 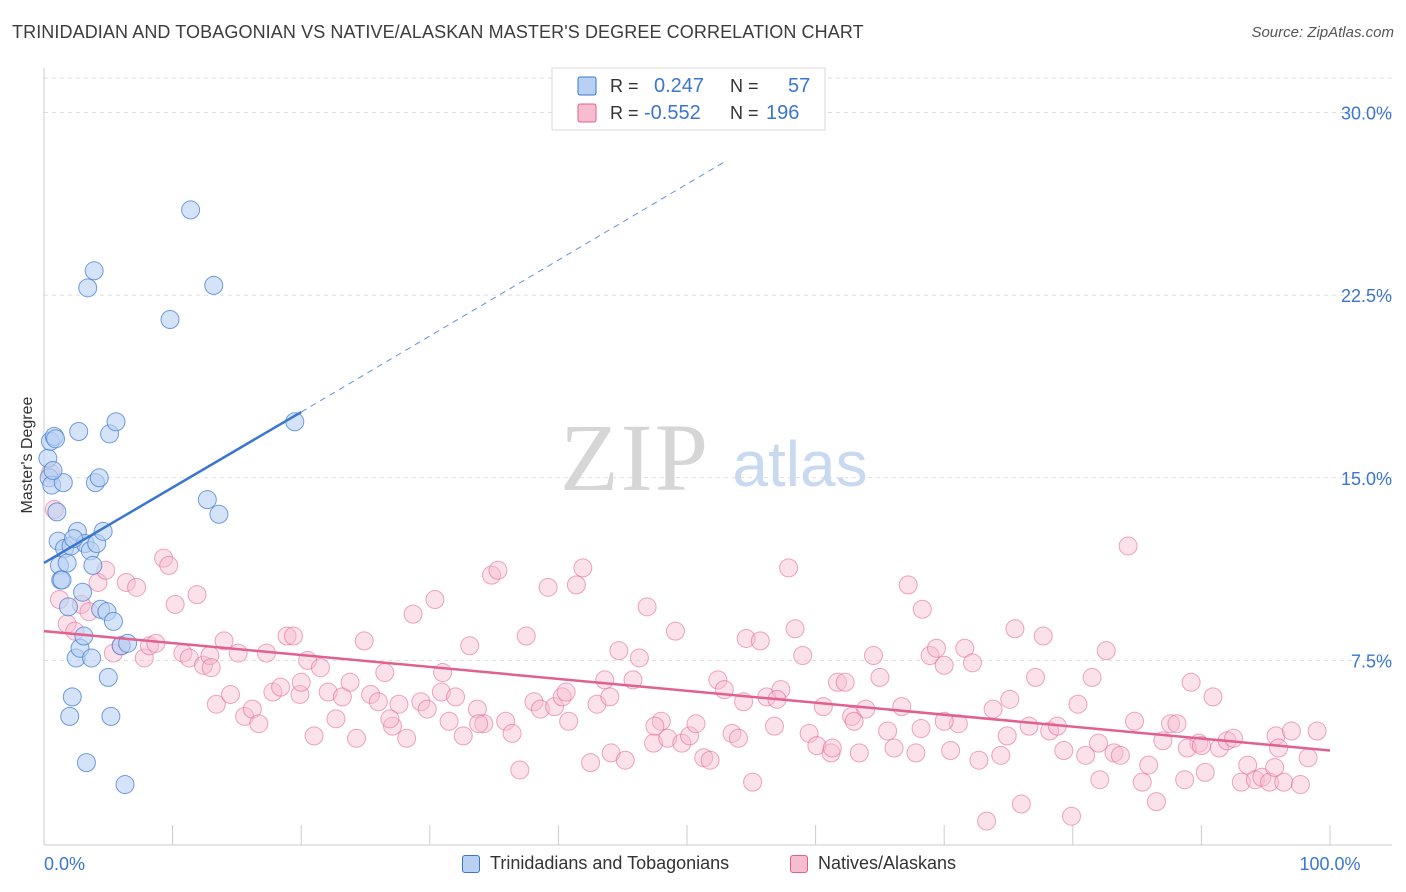 I want to click on trend-extension-trinidadians, so click(x=513, y=286).